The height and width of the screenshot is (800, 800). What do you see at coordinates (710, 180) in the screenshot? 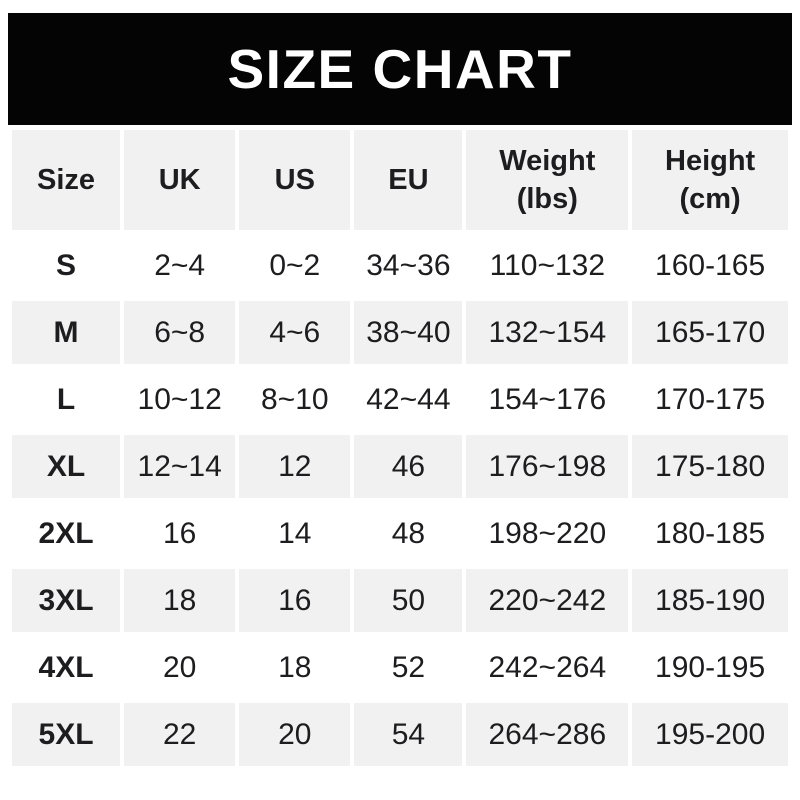
I see `column-header: Height (cm)` at bounding box center [710, 180].